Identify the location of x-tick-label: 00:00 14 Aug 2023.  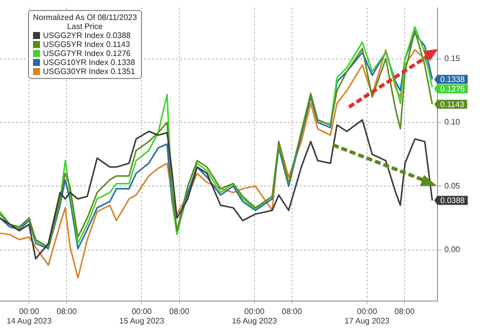
(29, 316).